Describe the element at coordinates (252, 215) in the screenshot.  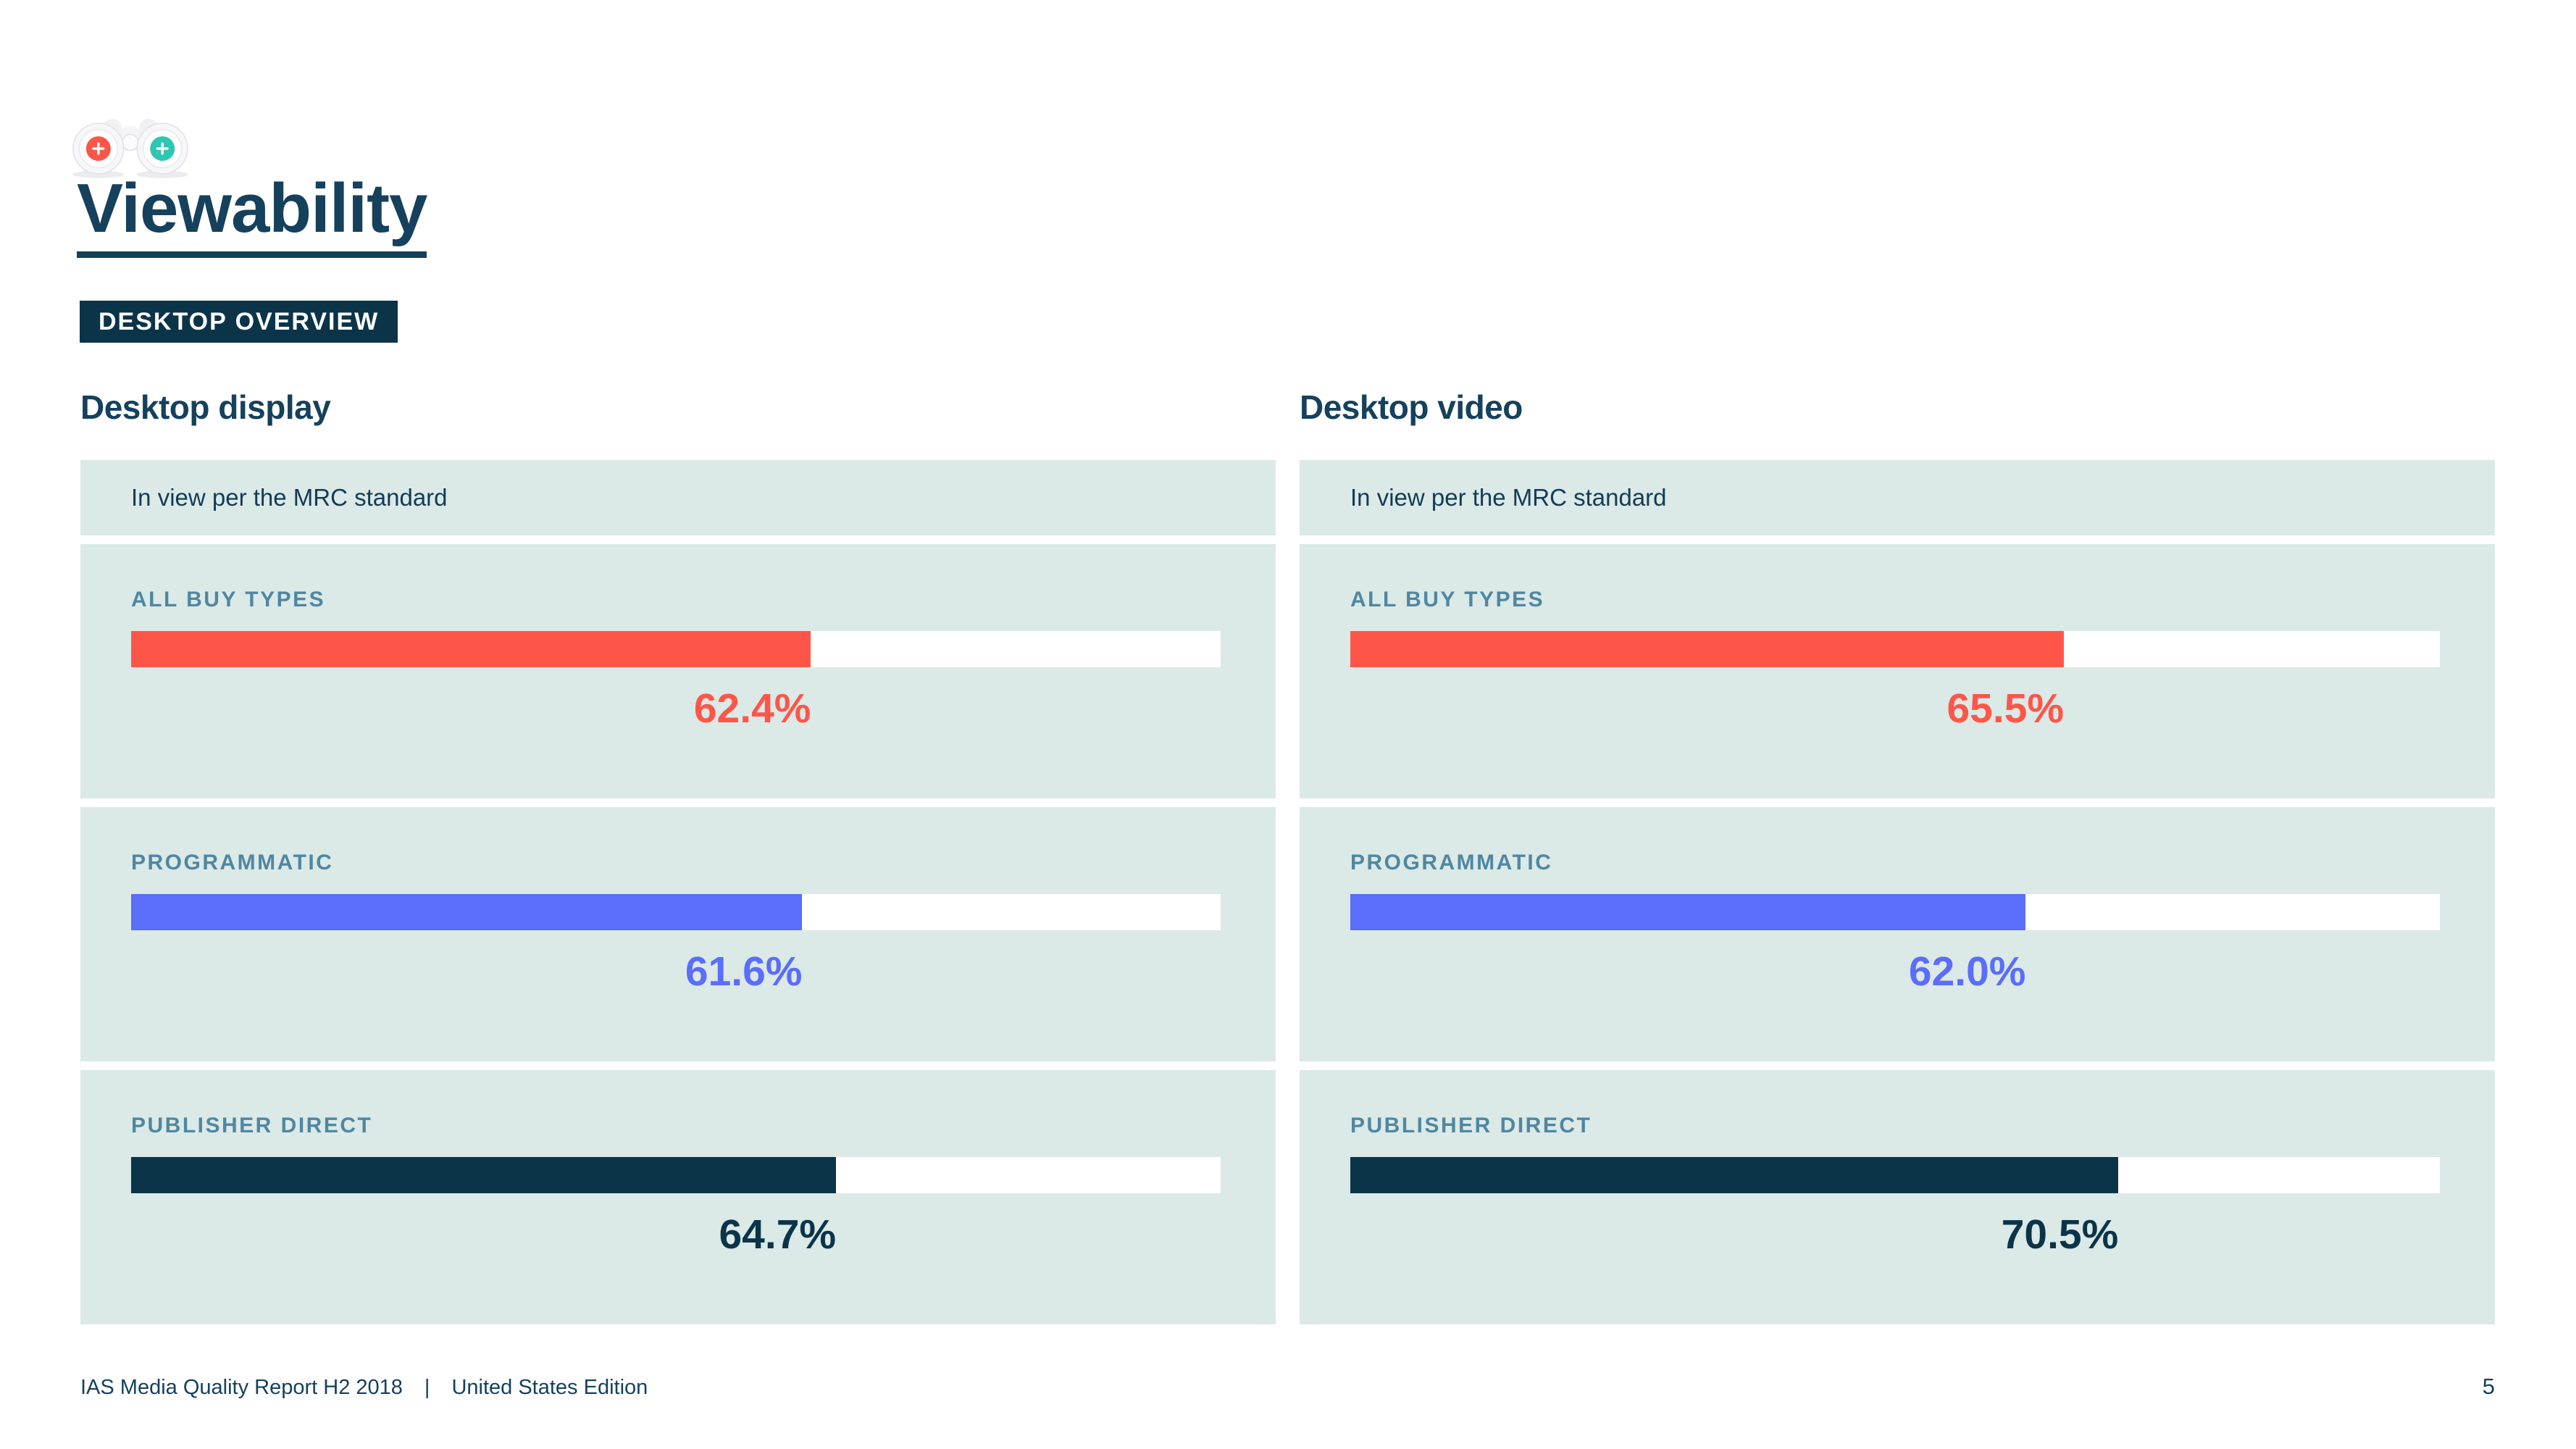
I see `page-title: Viewability` at that location.